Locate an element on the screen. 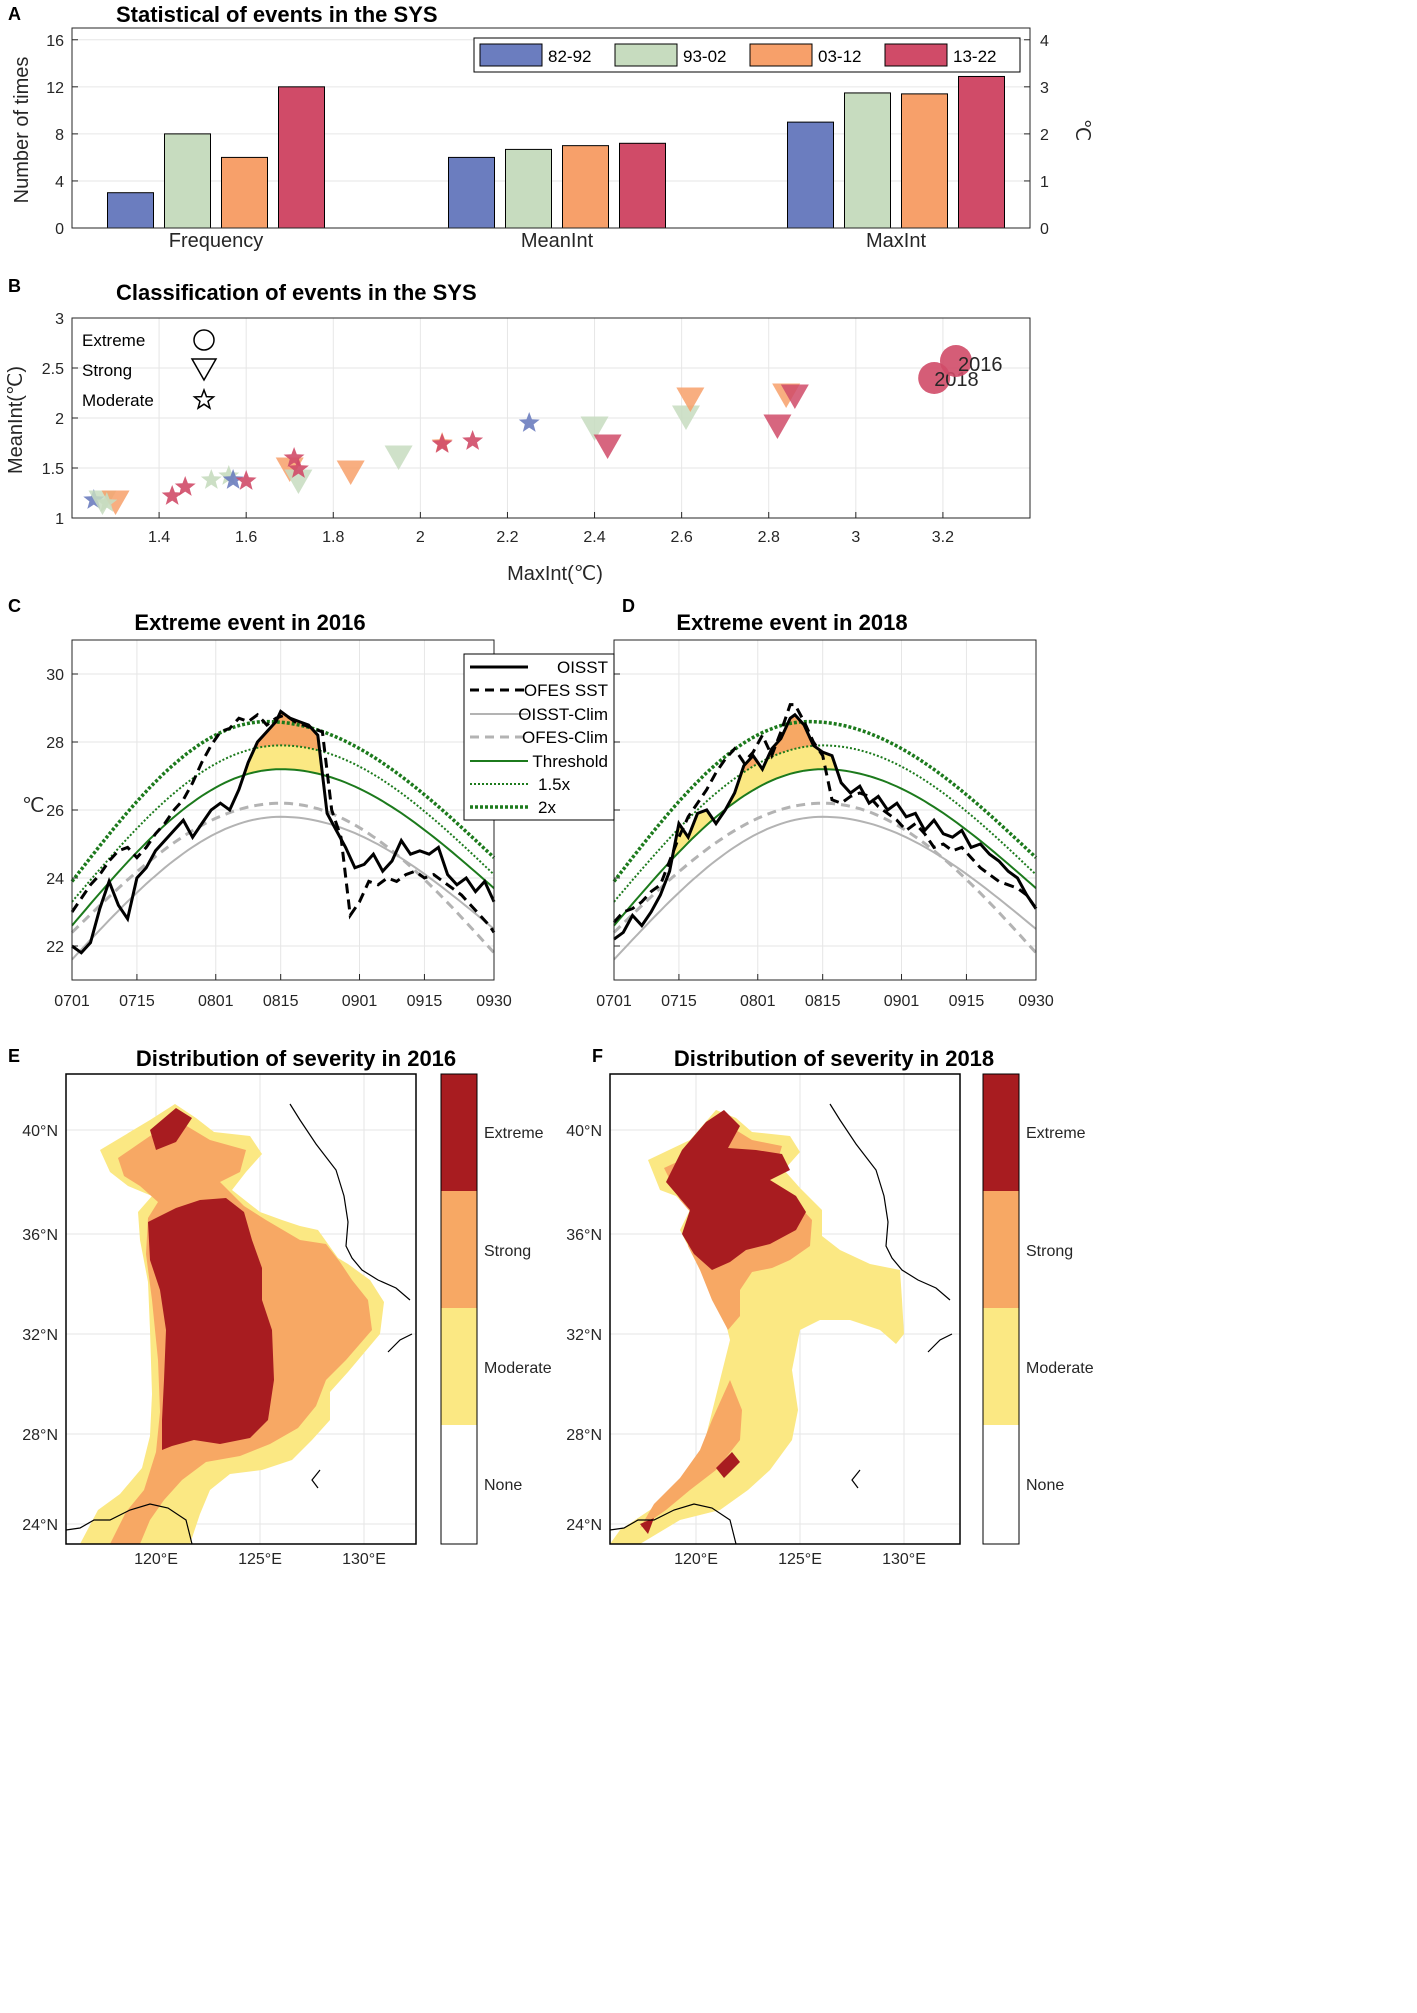 The width and height of the screenshot is (1417, 2013). map-f-lon-120: 120°E is located at coordinates (696, 1559).